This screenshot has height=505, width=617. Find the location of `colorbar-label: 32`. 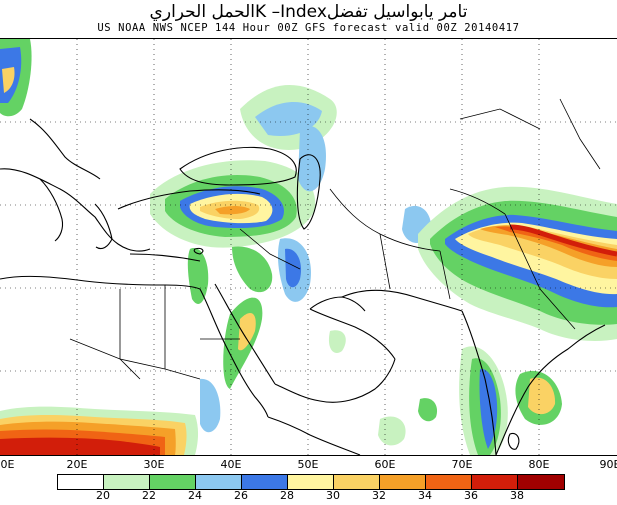

colorbar-label: 32 is located at coordinates (379, 495).